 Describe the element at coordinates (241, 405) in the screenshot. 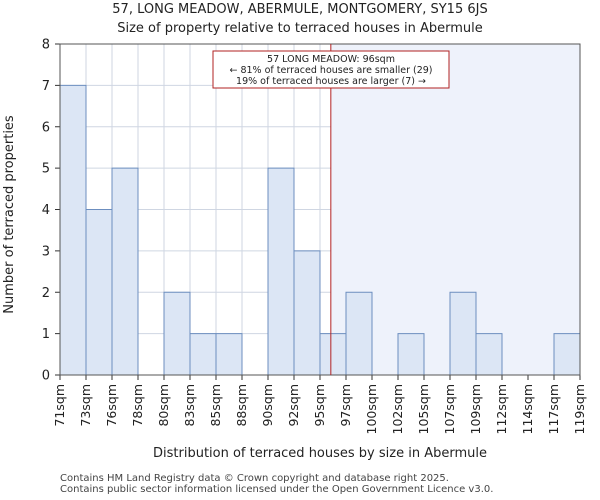

I see `x-tick-label: 88sqm` at that location.